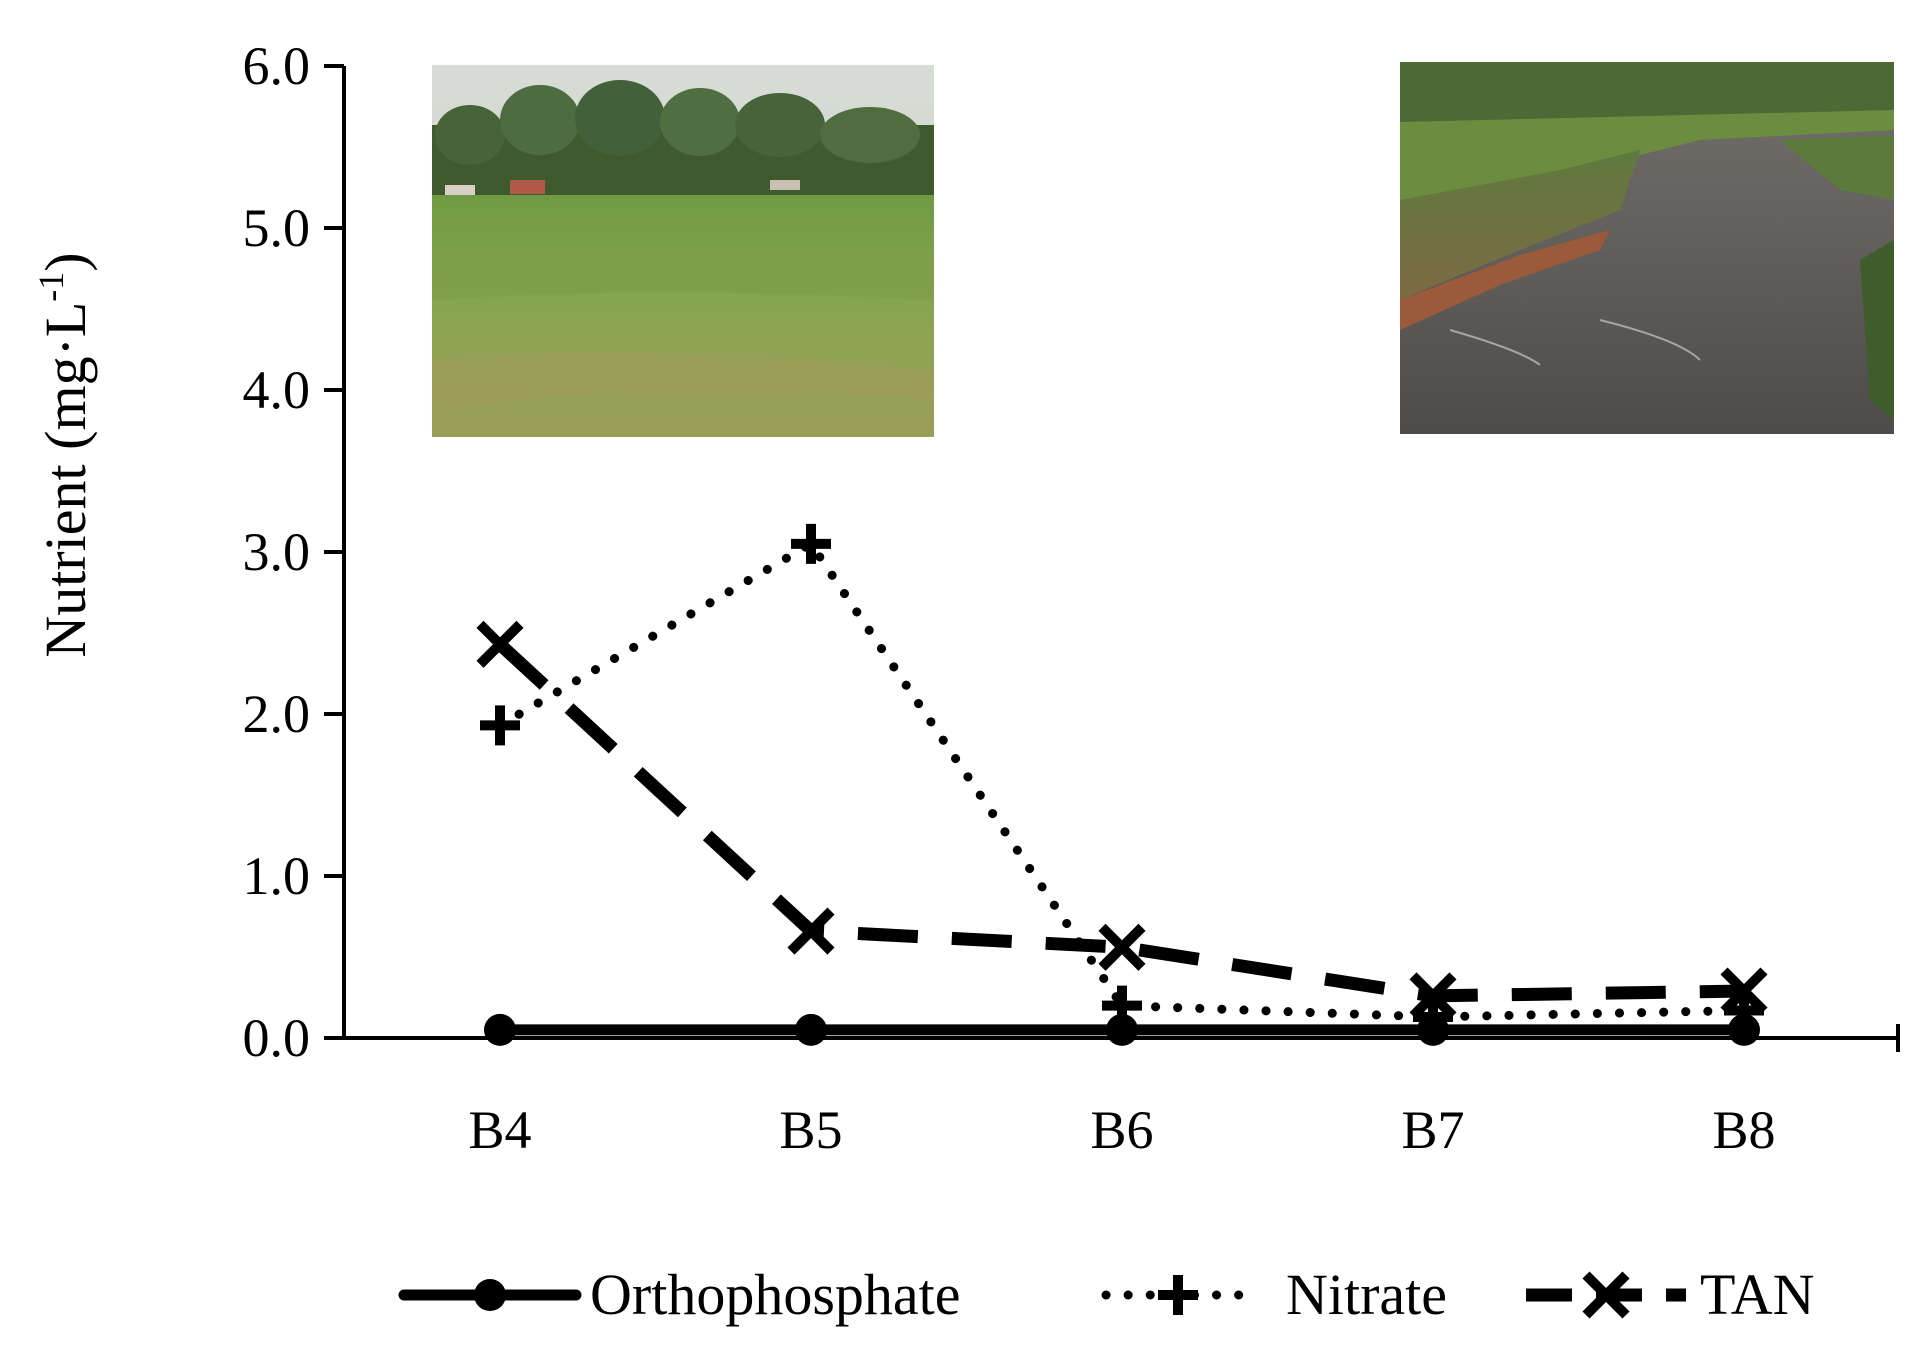 Image resolution: width=1910 pixels, height=1353 pixels. I want to click on y-tick-label: 2.0, so click(277, 714).